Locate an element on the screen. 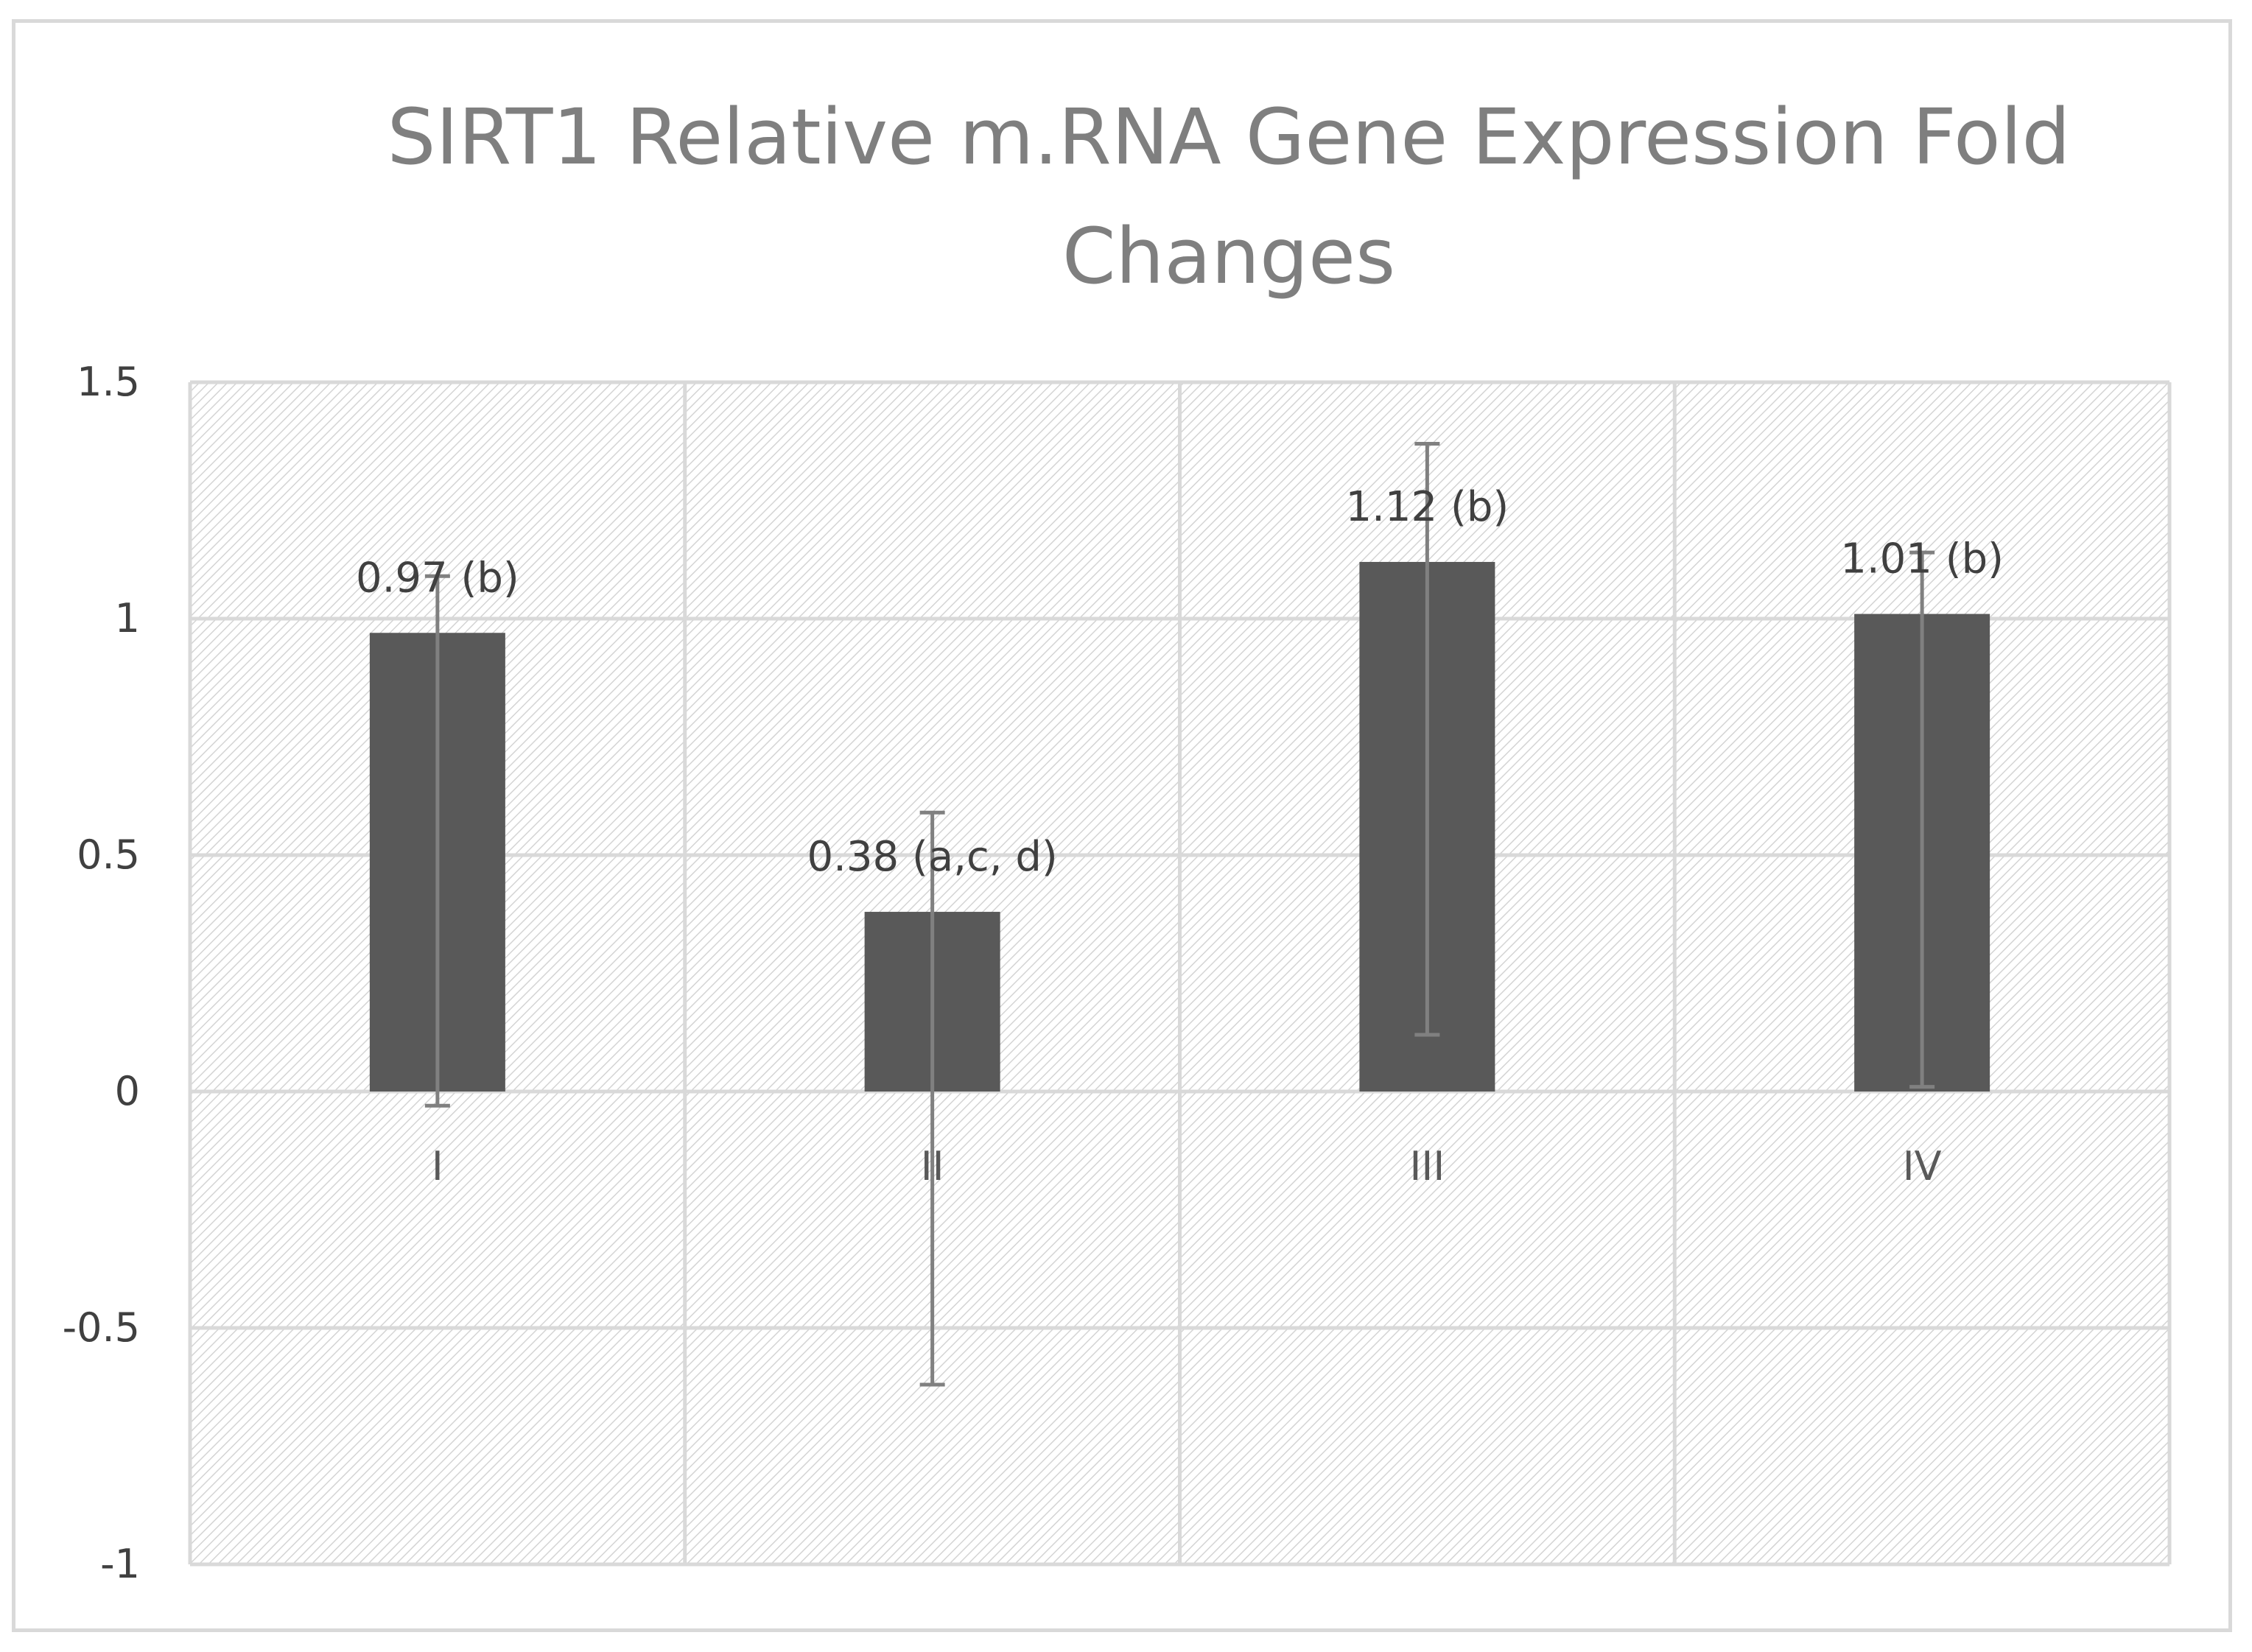 Image resolution: width=2252 pixels, height=1652 pixels. chart-title-line-2: Changes is located at coordinates (1228, 256).